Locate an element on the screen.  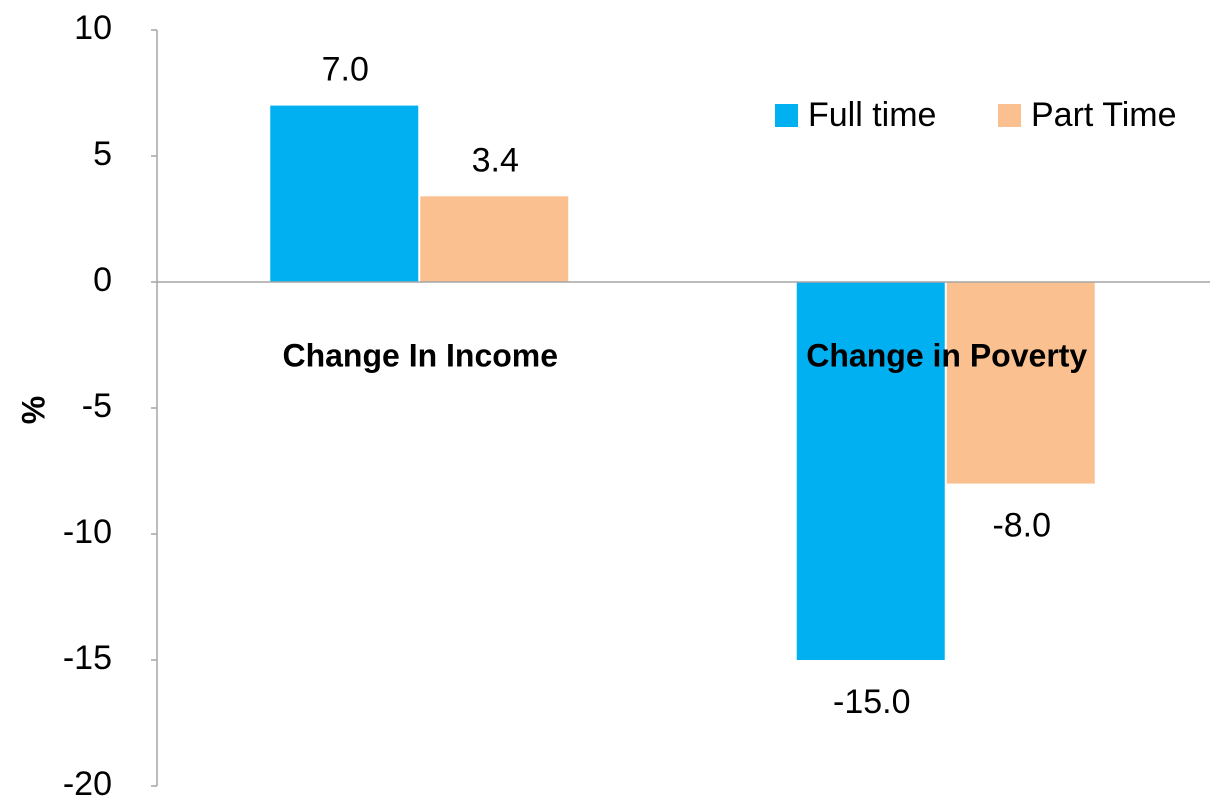
y-tick-label: 5 is located at coordinates (102, 154).